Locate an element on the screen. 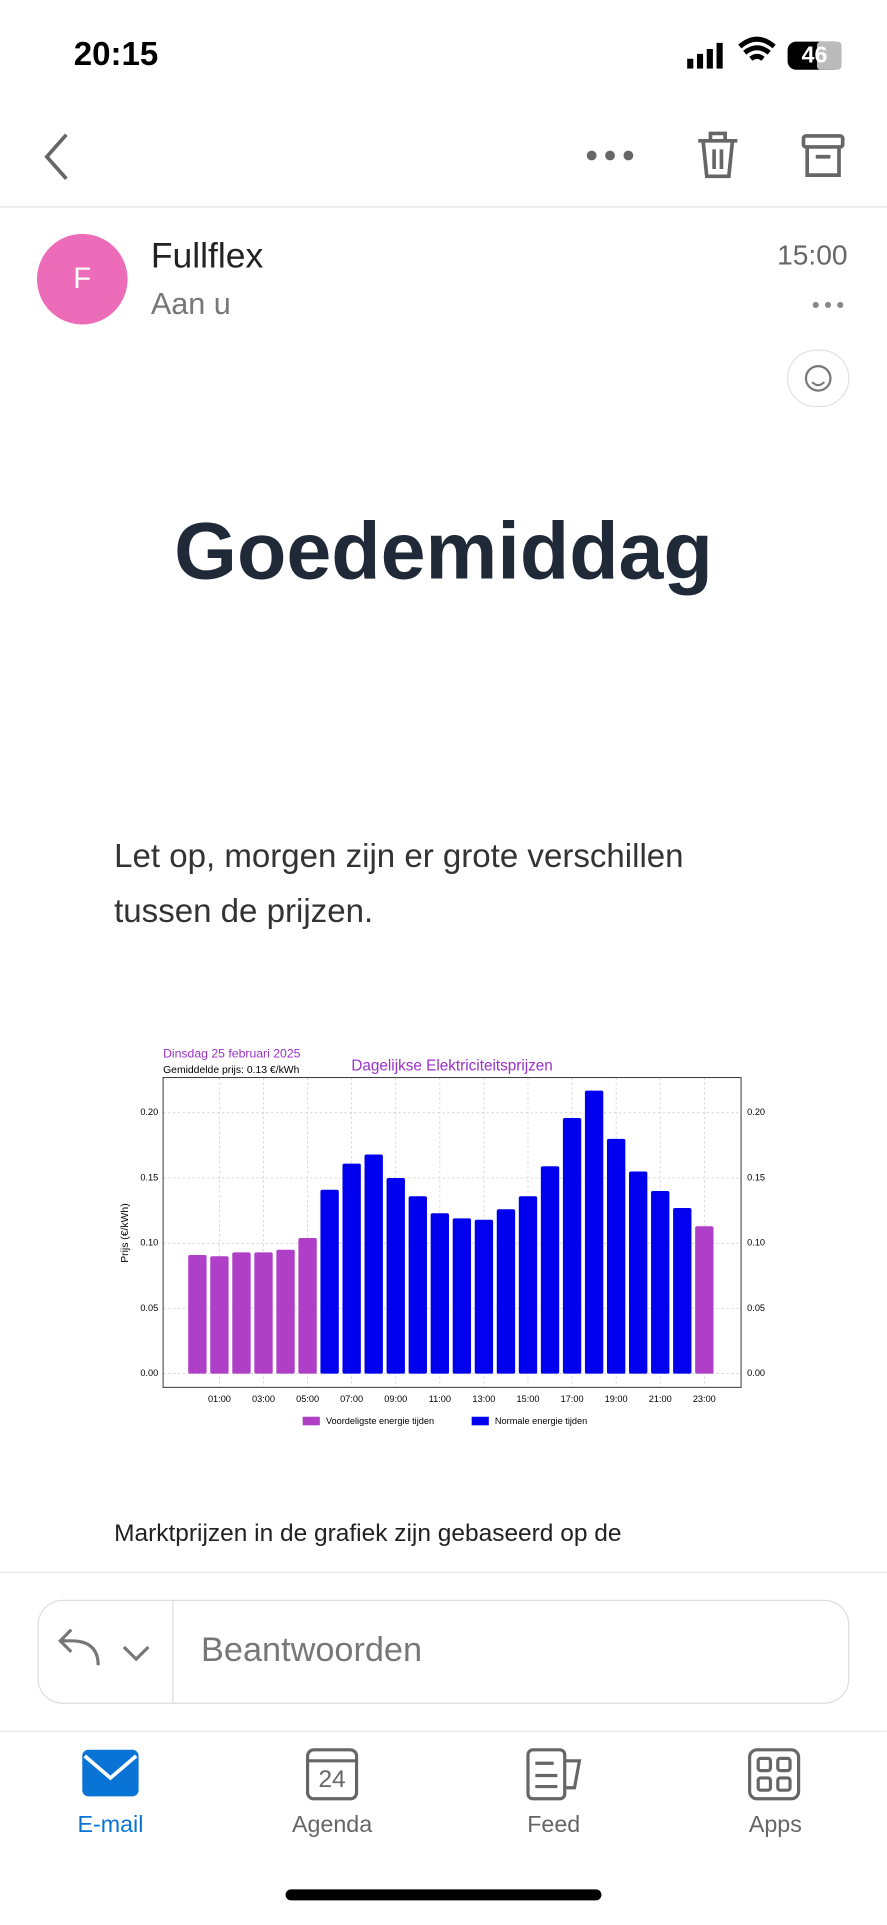 This screenshot has width=887, height=1925. x-tick-label: 07:00 is located at coordinates (351, 1399).